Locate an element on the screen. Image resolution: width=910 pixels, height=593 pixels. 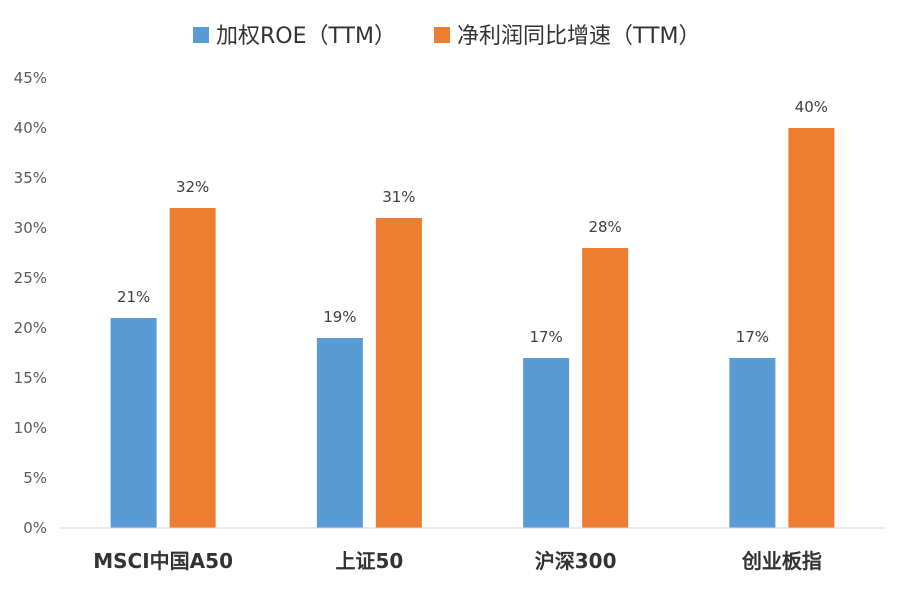
legend-label-profit-growth: 净利润同比增速（TTM） is located at coordinates (578, 36).